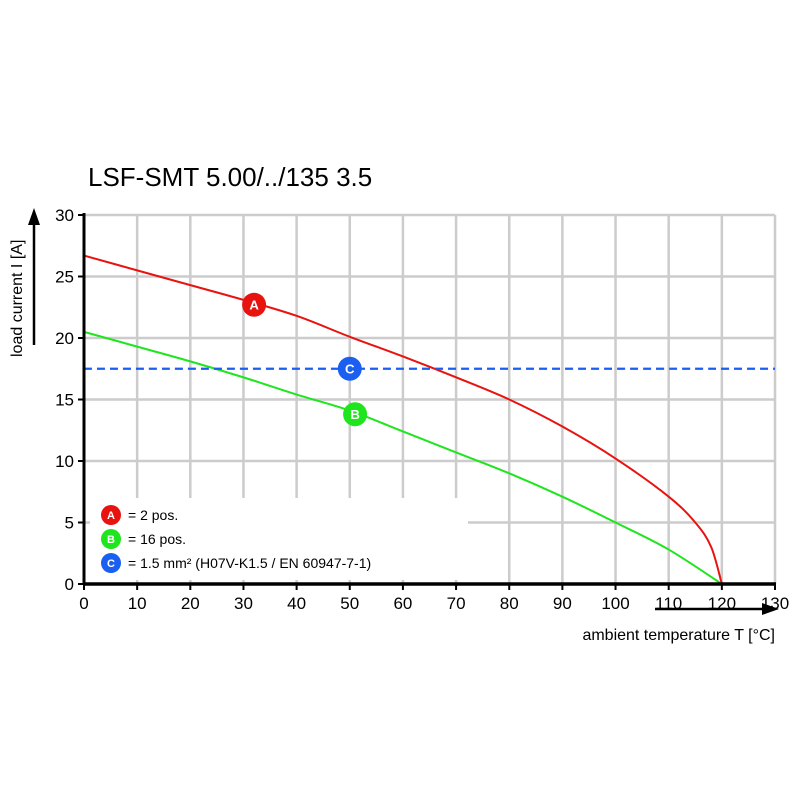 Image resolution: width=800 pixels, height=800 pixels. What do you see at coordinates (615, 603) in the screenshot?
I see `x-tick-label: 100` at bounding box center [615, 603].